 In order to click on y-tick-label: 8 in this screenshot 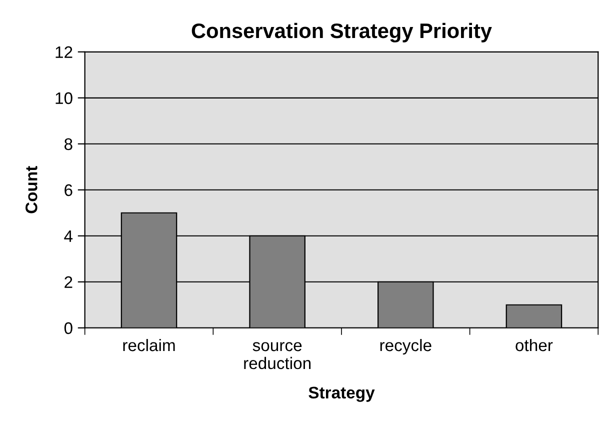, I will do `click(68, 144)`.